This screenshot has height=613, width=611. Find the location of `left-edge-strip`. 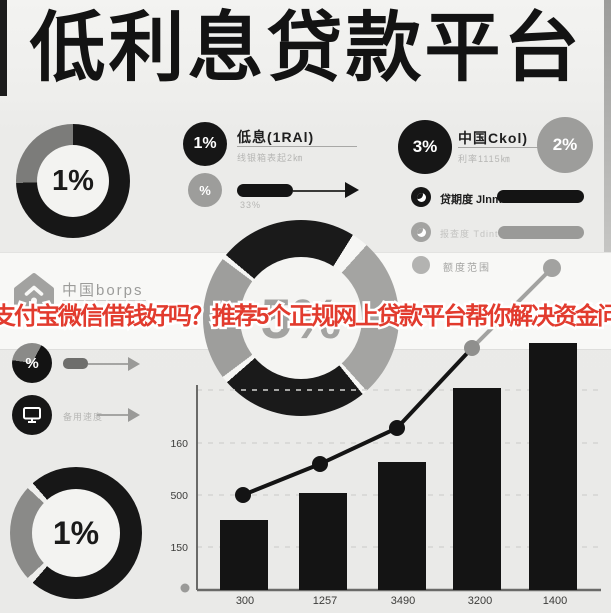

left-edge-strip is located at coordinates (3, 48).